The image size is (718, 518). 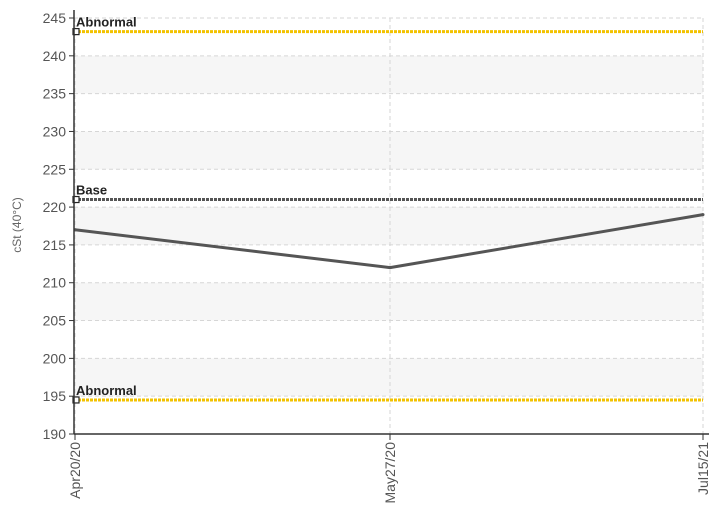 What do you see at coordinates (55, 245) in the screenshot?
I see `y-tick-label: 215` at bounding box center [55, 245].